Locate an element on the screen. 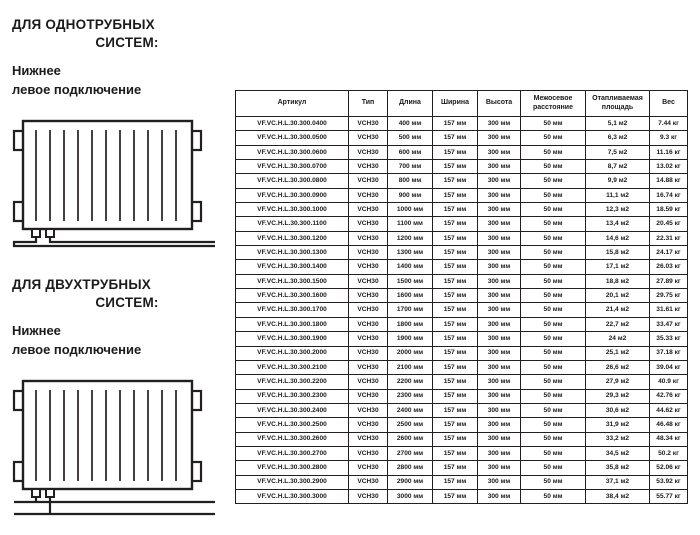 The height and width of the screenshot is (535, 700). cell-article: VF.VC.H.L.30.300.2300 is located at coordinates (292, 396).